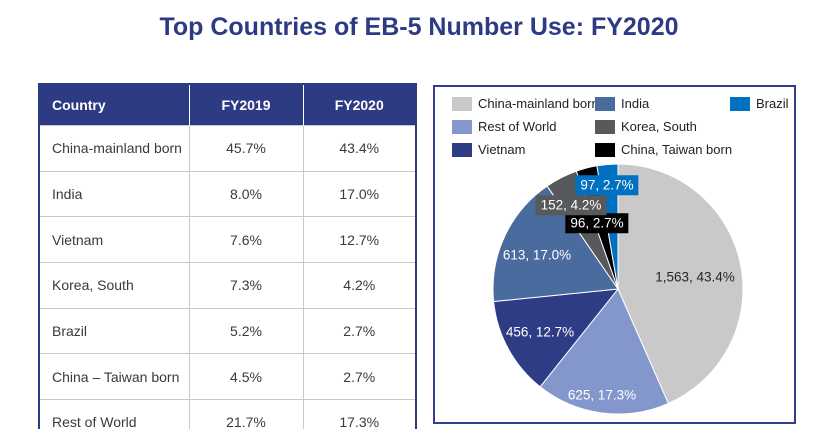 This screenshot has height=429, width=838. I want to click on legend-item: China-mainland born, so click(525, 103).